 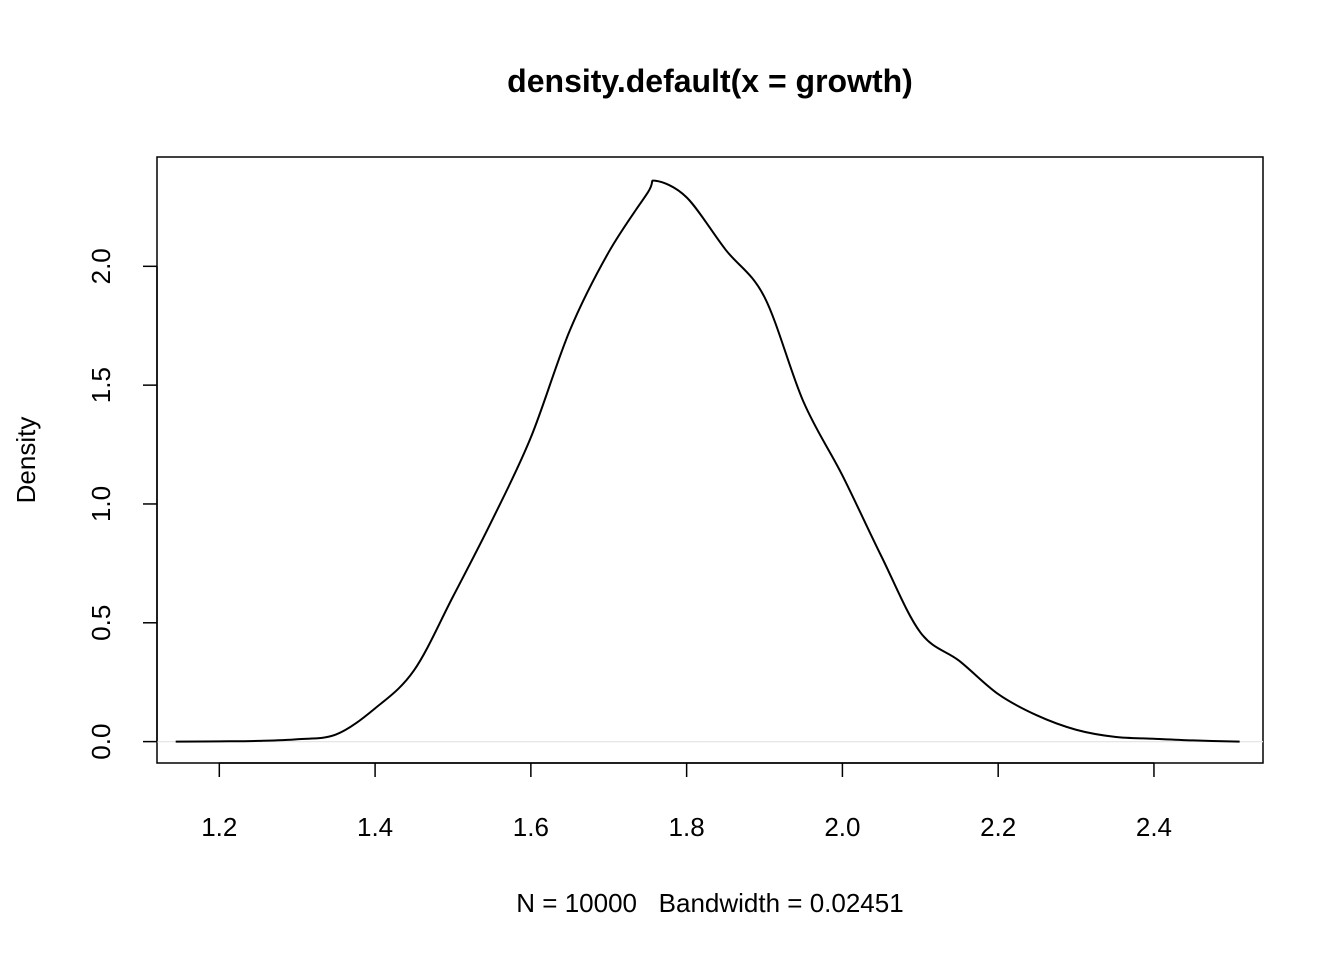 I want to click on x-tick-label: 1.4, so click(x=375, y=827).